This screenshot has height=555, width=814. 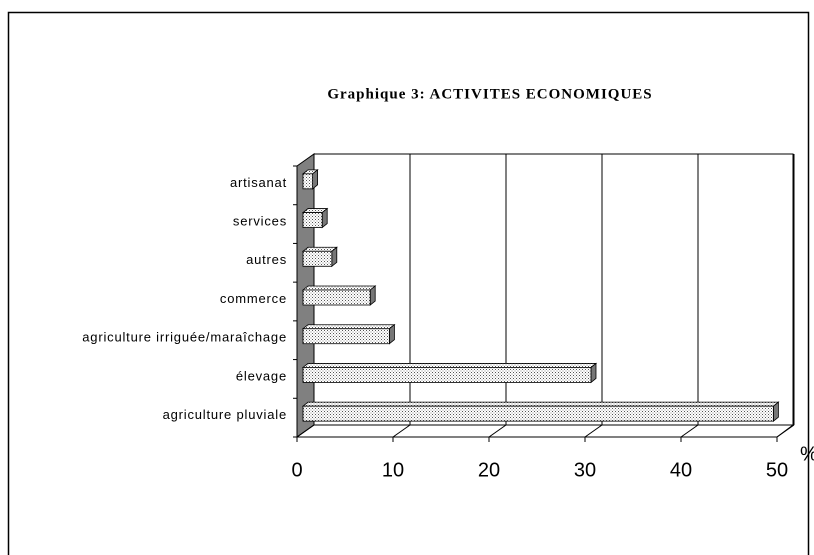 I want to click on x-tick-label: 30, so click(x=585, y=470).